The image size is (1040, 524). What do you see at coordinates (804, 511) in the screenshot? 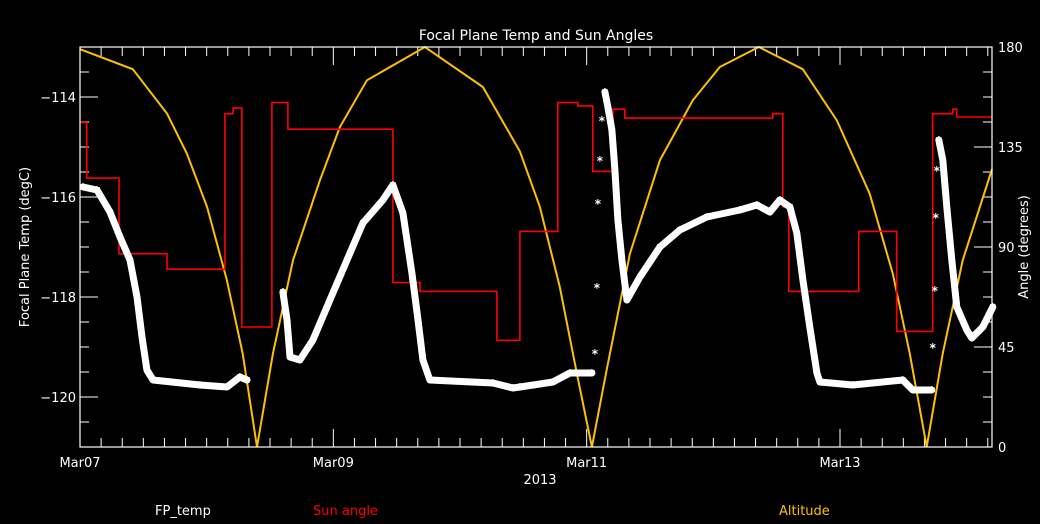
I see `legend-altitude: Altitude` at bounding box center [804, 511].